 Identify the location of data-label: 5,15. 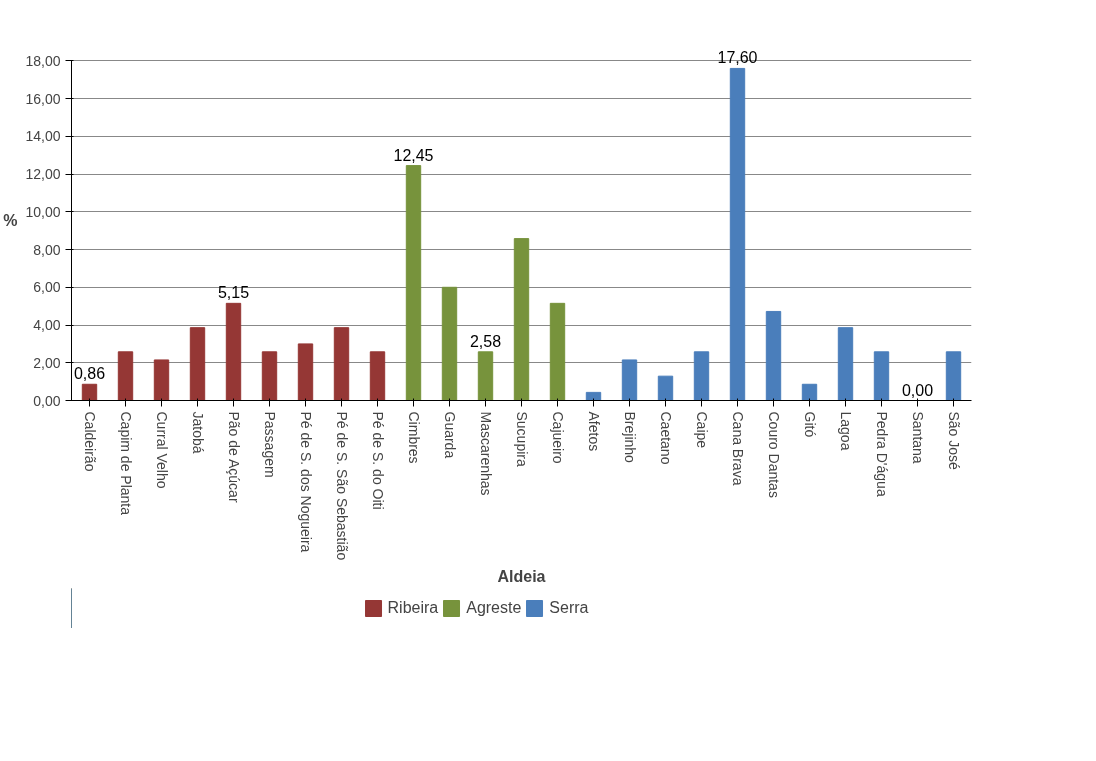
(233, 293).